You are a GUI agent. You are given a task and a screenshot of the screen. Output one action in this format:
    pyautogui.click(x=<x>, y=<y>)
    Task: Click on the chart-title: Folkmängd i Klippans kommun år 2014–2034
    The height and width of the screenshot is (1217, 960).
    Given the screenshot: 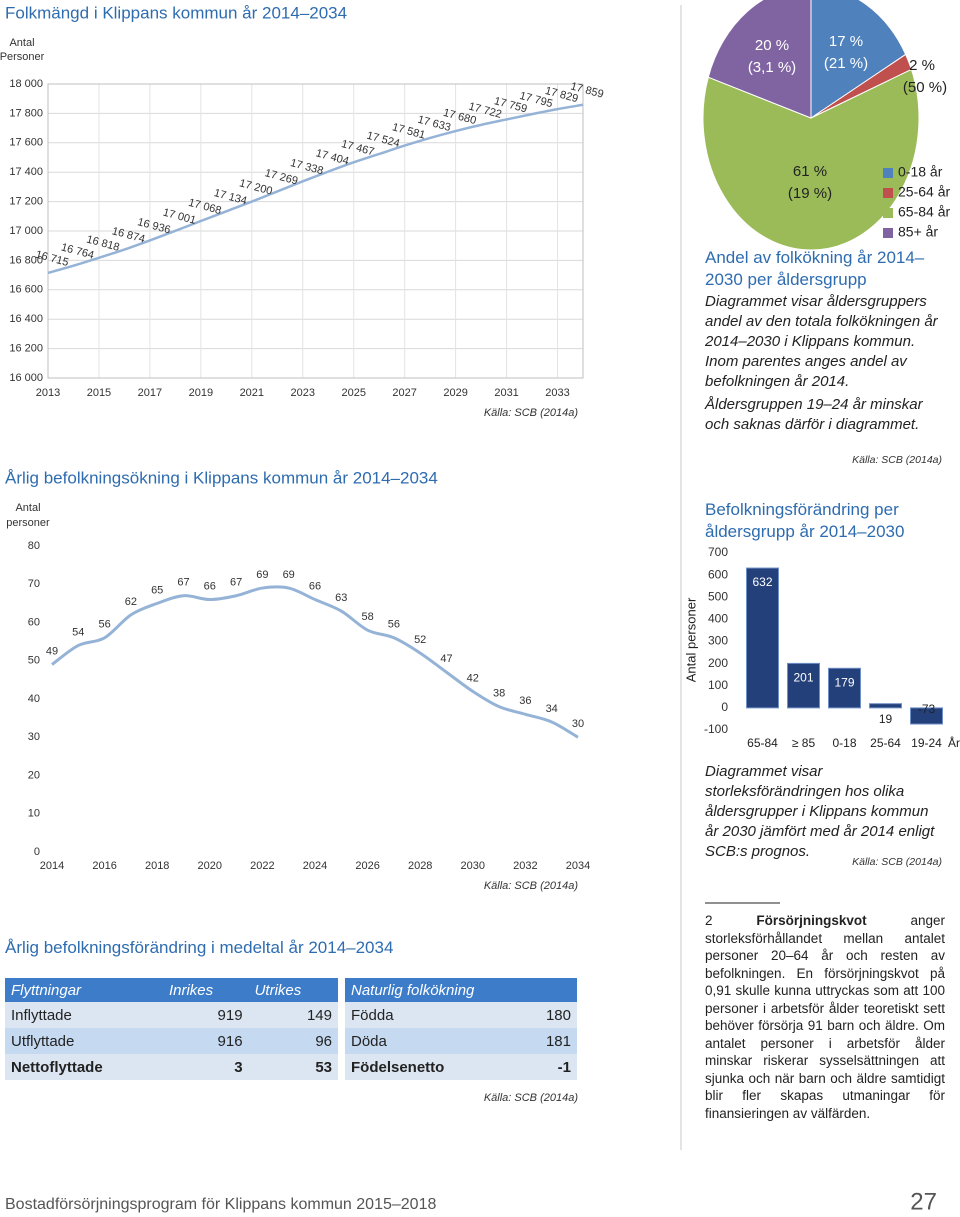 What is the action you would take?
    pyautogui.click(x=176, y=12)
    